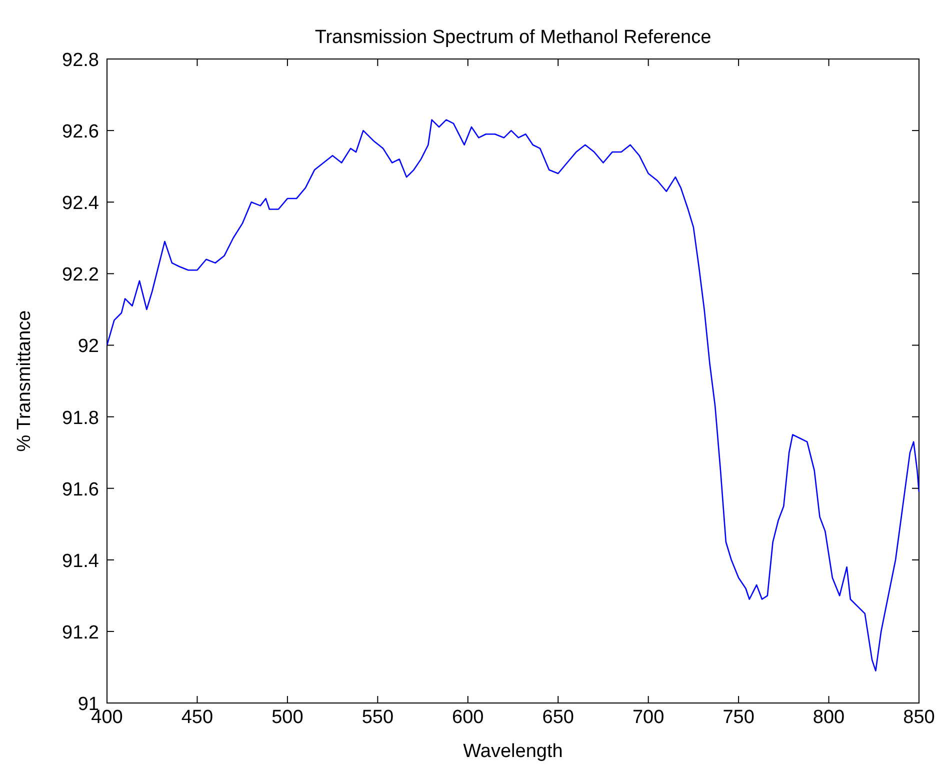 This screenshot has height=769, width=949. I want to click on x-tick-label: 800, so click(828, 717).